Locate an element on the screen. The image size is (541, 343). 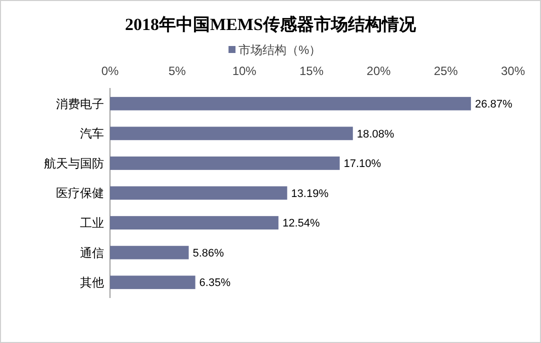
data-label: 6.35% is located at coordinates (215, 283).